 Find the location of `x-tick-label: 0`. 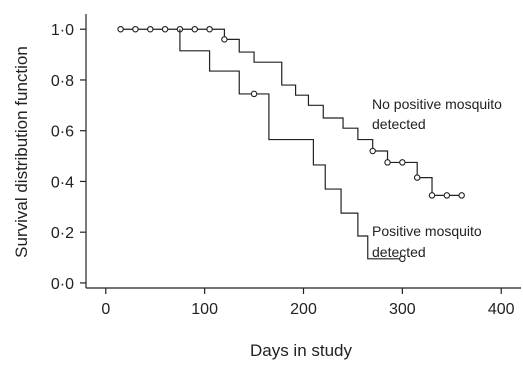

x-tick-label: 0 is located at coordinates (105, 309).